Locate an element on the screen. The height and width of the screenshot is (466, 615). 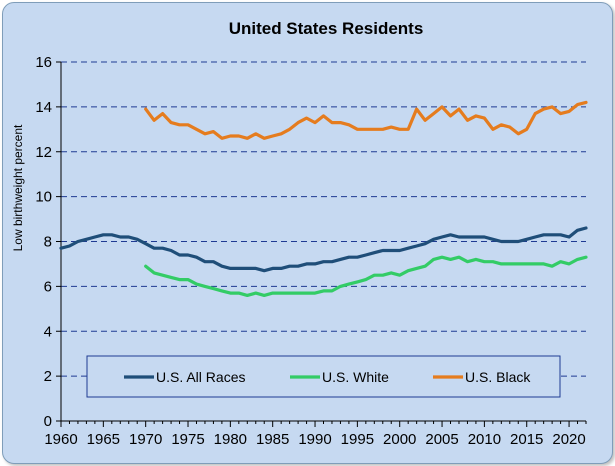
x-tick-label-2005: 2005 is located at coordinates (441, 439).